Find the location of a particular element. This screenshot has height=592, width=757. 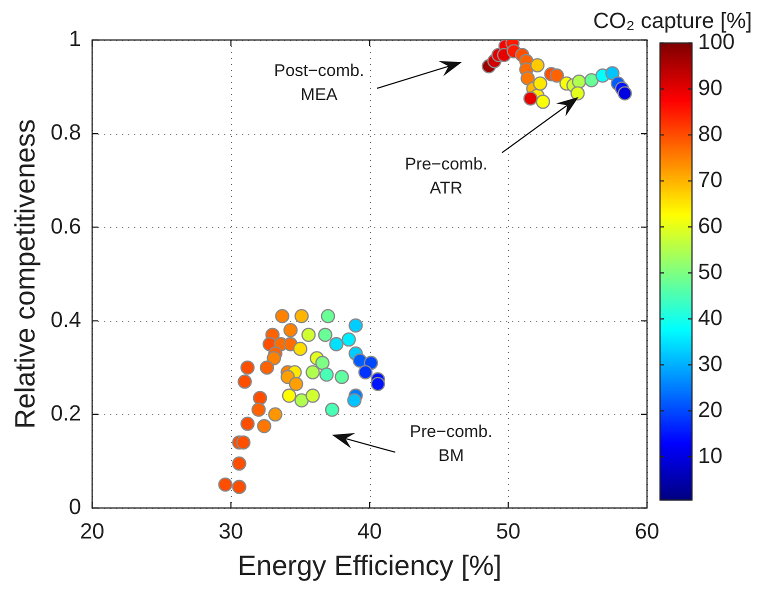

x-tick-label: 60 is located at coordinates (647, 531).